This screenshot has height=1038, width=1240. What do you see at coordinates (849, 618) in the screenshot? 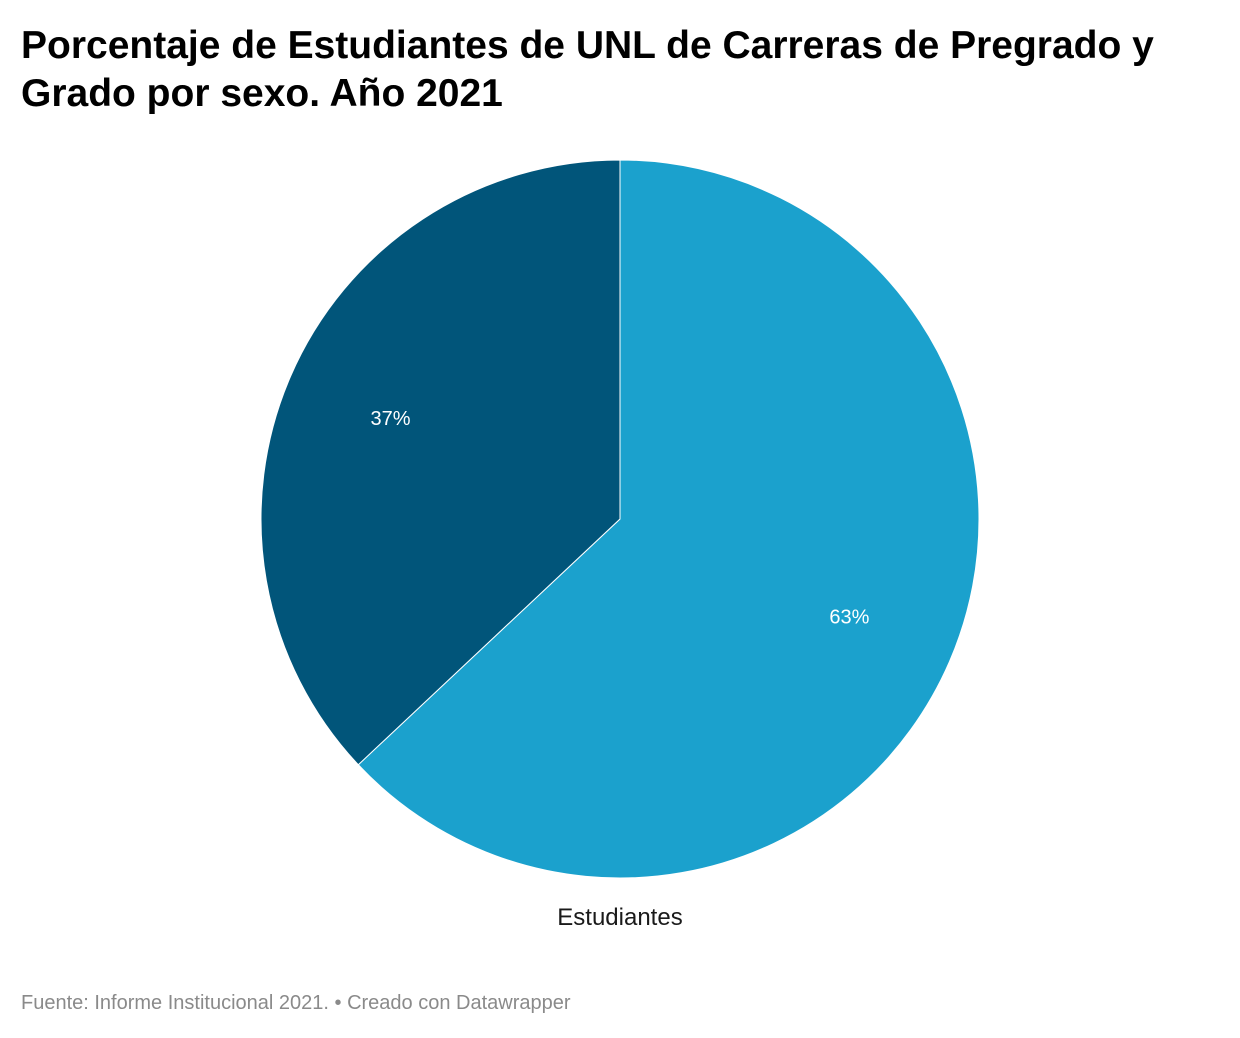
I see `slice-label-0: 63%` at bounding box center [849, 618].